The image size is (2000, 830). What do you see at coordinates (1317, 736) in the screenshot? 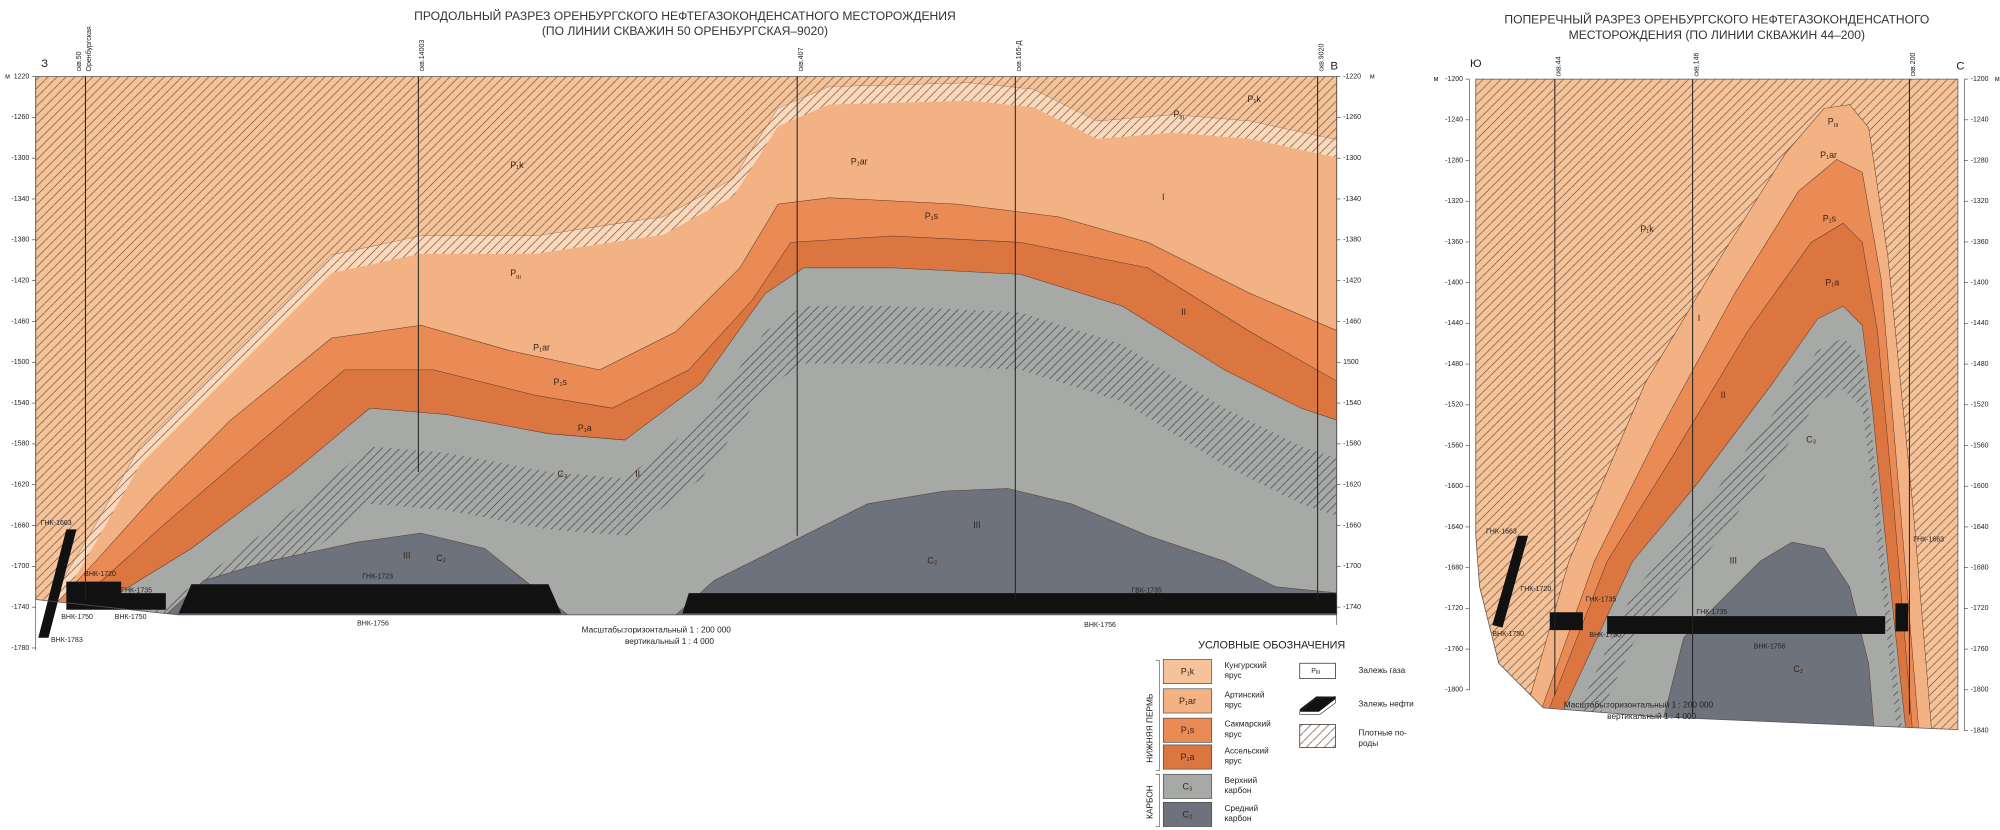
I see `hatch-symbol` at bounding box center [1317, 736].